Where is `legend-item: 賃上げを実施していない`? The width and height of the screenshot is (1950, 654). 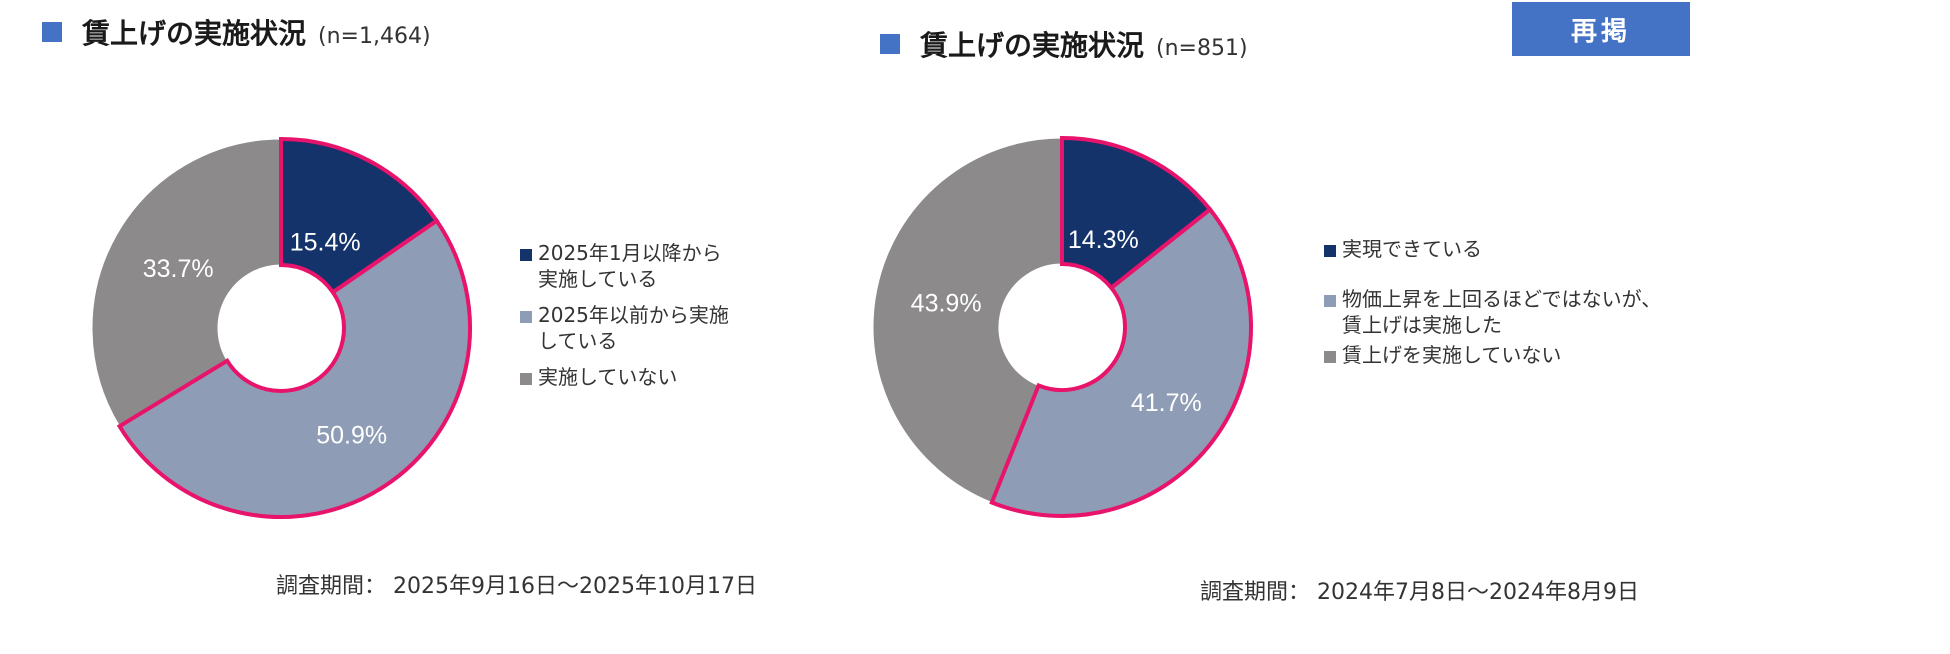
legend-item: 賃上げを実施していない is located at coordinates (1543, 355).